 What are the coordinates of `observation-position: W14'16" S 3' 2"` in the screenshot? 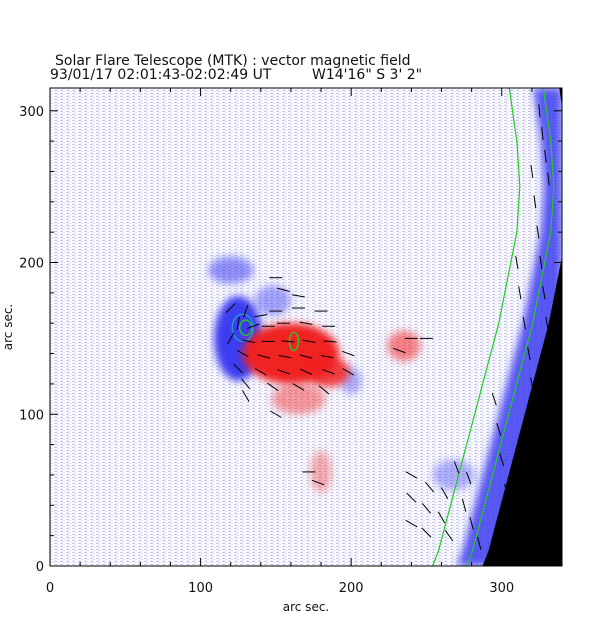 It's located at (367, 75).